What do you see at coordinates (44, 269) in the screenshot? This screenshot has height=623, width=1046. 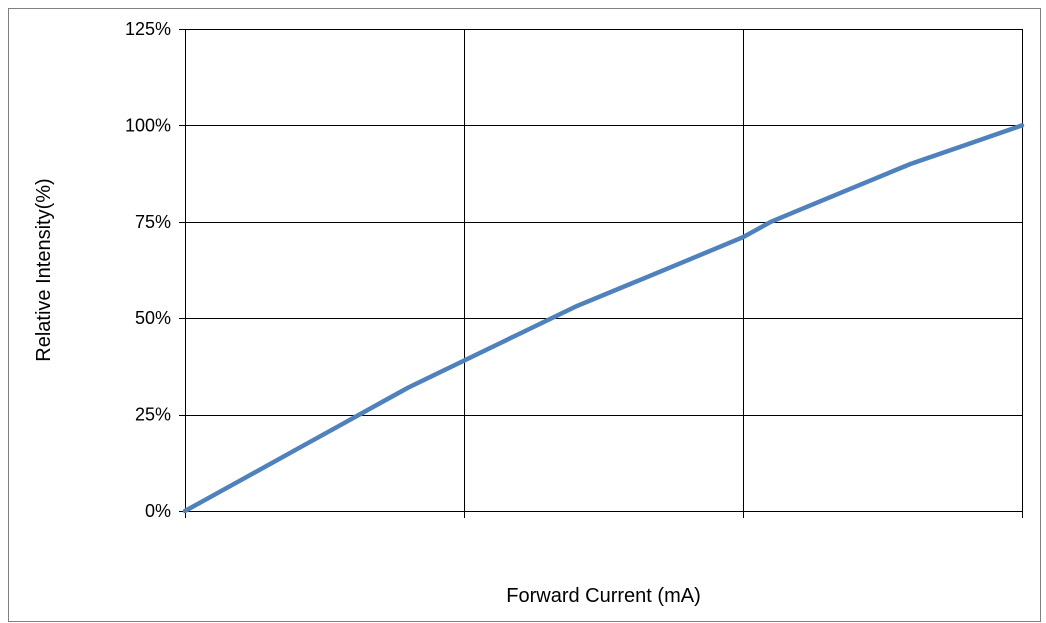 I see `y-axis-title: Relative Intensity(%)` at bounding box center [44, 269].